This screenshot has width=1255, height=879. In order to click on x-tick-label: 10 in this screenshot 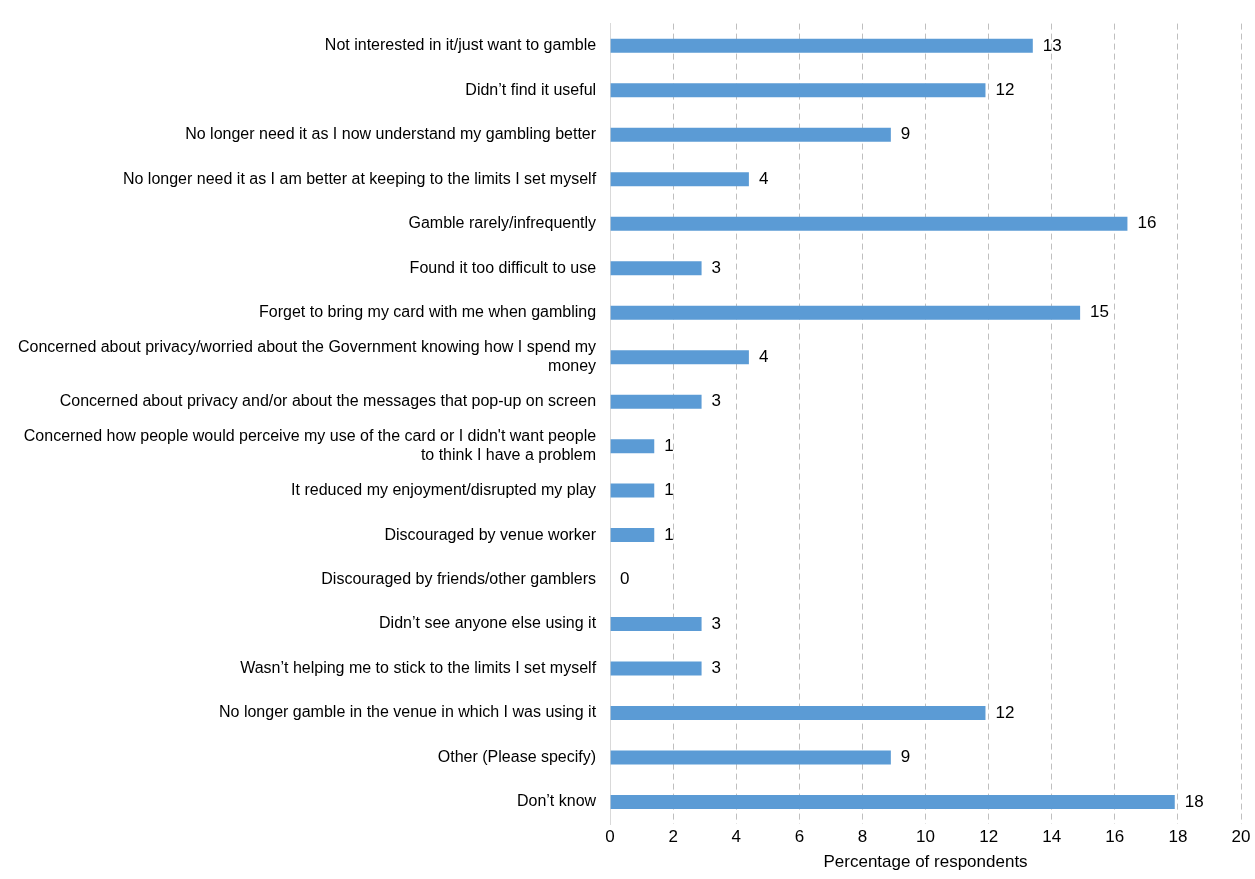, I will do `click(926, 837)`.